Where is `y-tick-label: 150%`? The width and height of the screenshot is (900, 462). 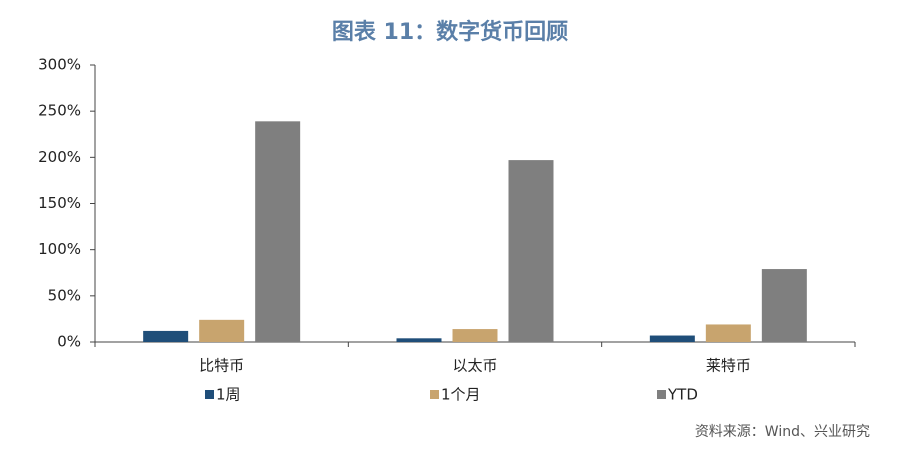
y-tick-label: 150% is located at coordinates (59, 203).